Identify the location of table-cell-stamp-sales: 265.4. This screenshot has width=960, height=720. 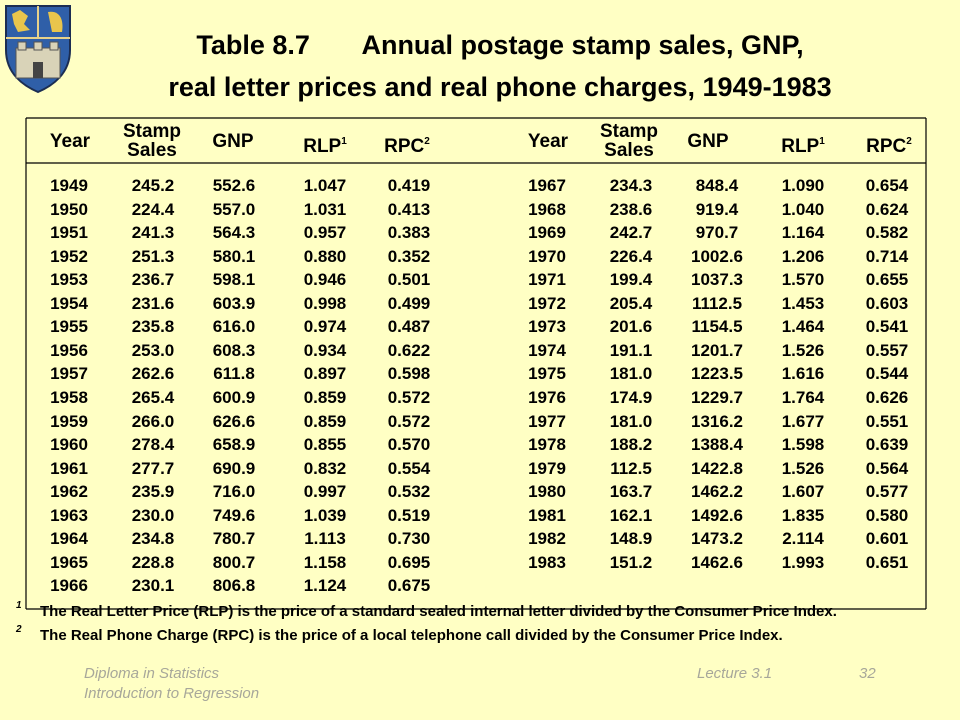
(153, 397).